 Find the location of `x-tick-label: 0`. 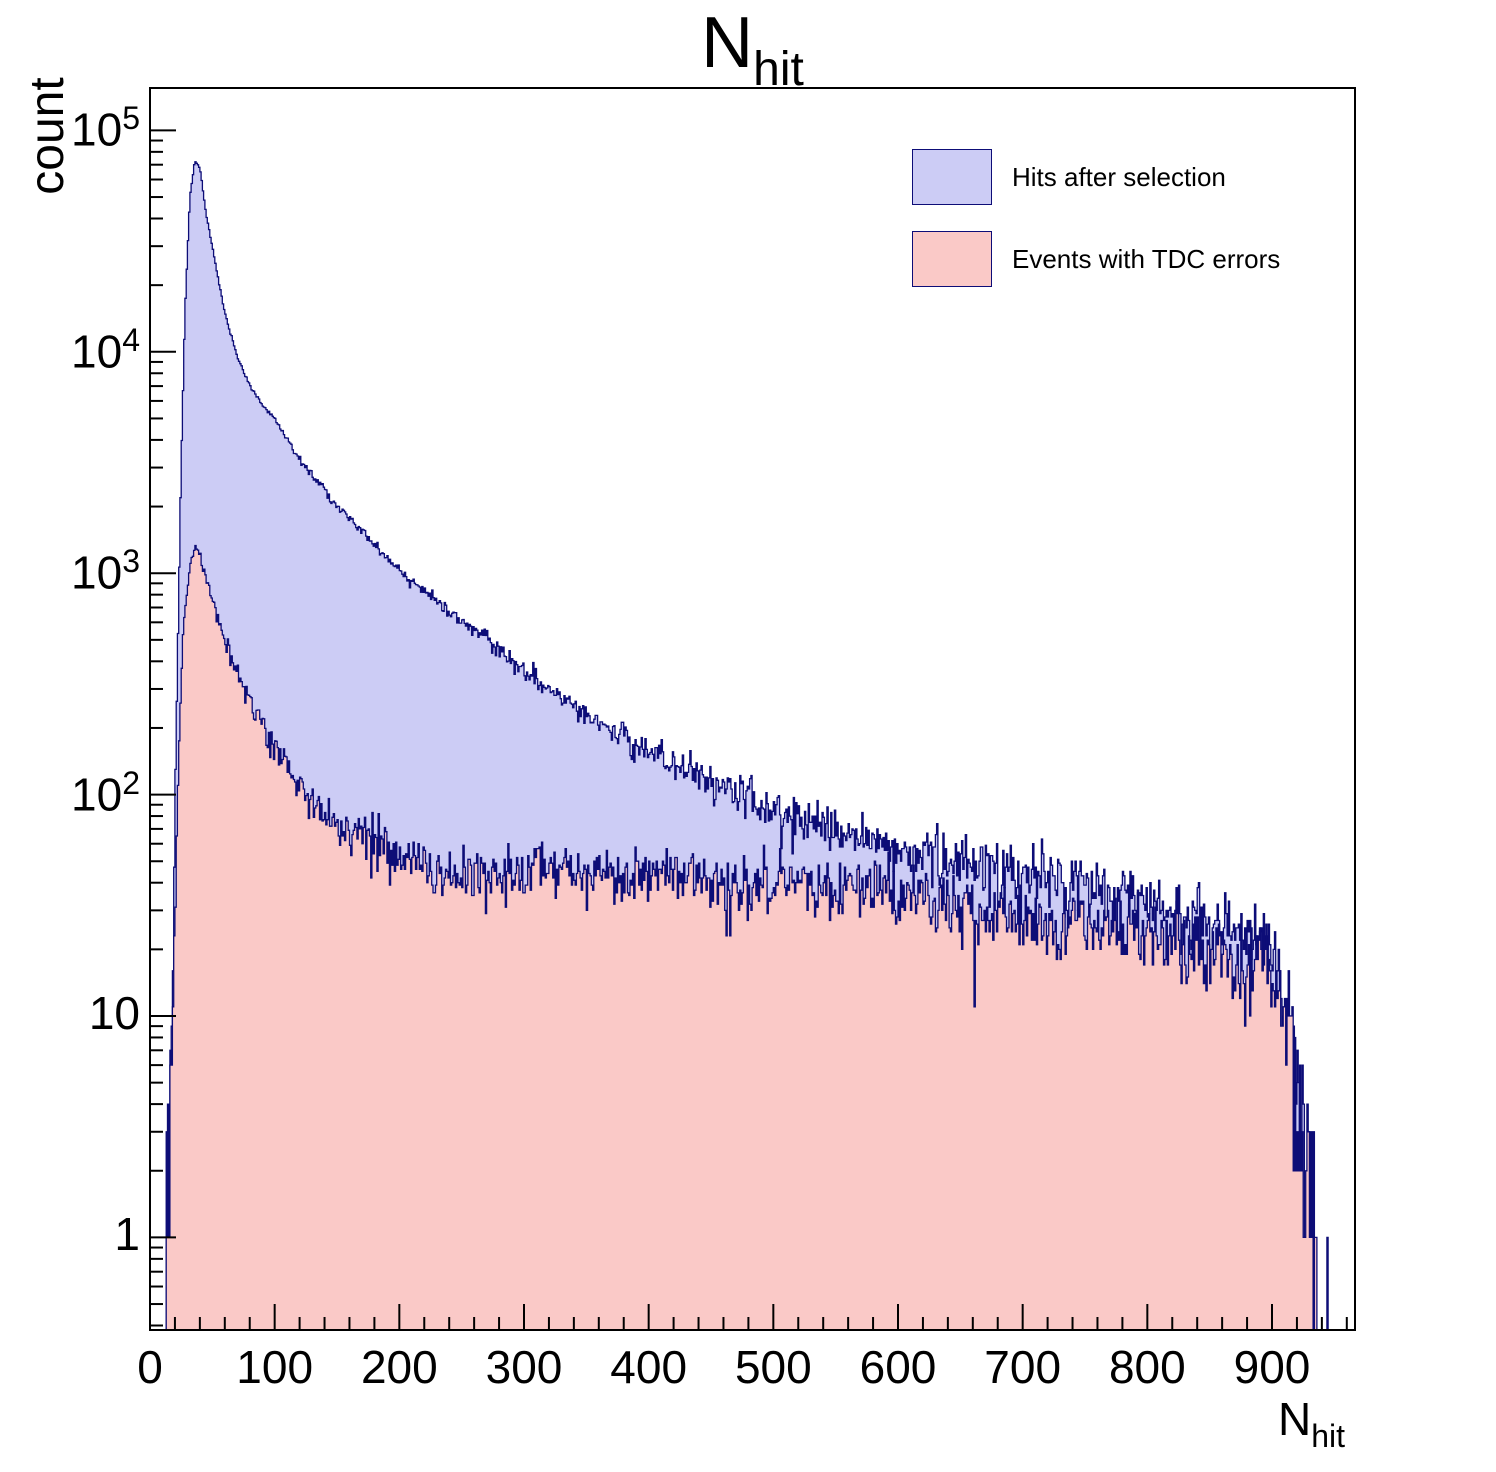

x-tick-label: 0 is located at coordinates (150, 1367).